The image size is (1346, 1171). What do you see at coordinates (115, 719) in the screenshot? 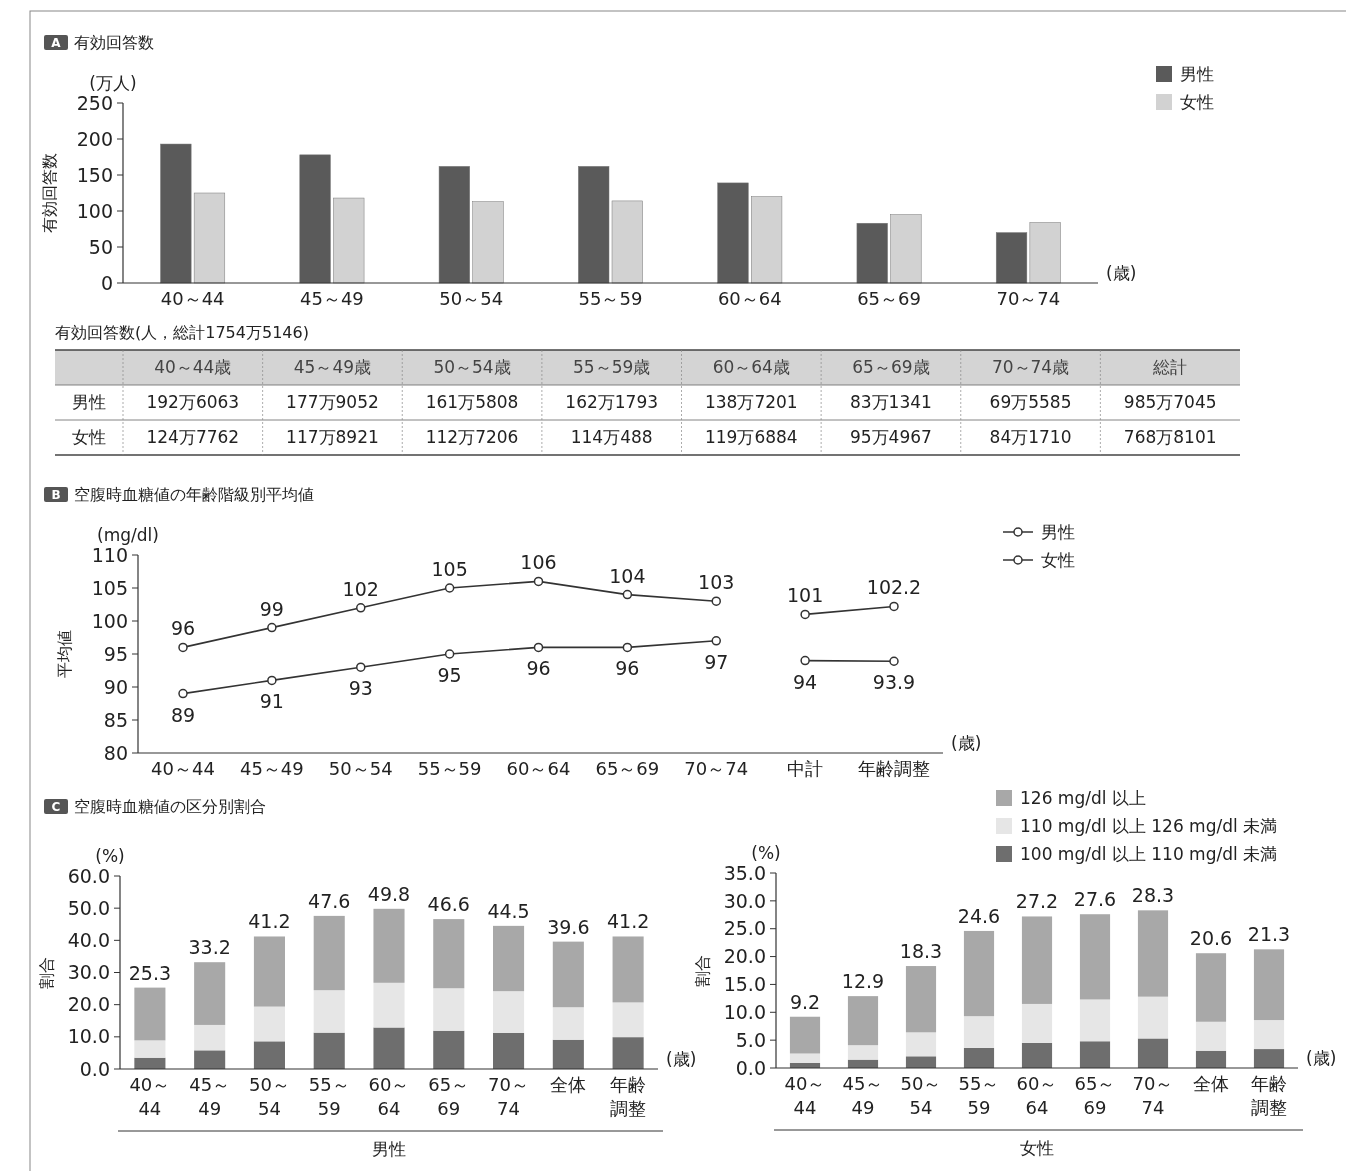
I see `y-tick-label: 85` at bounding box center [115, 719].